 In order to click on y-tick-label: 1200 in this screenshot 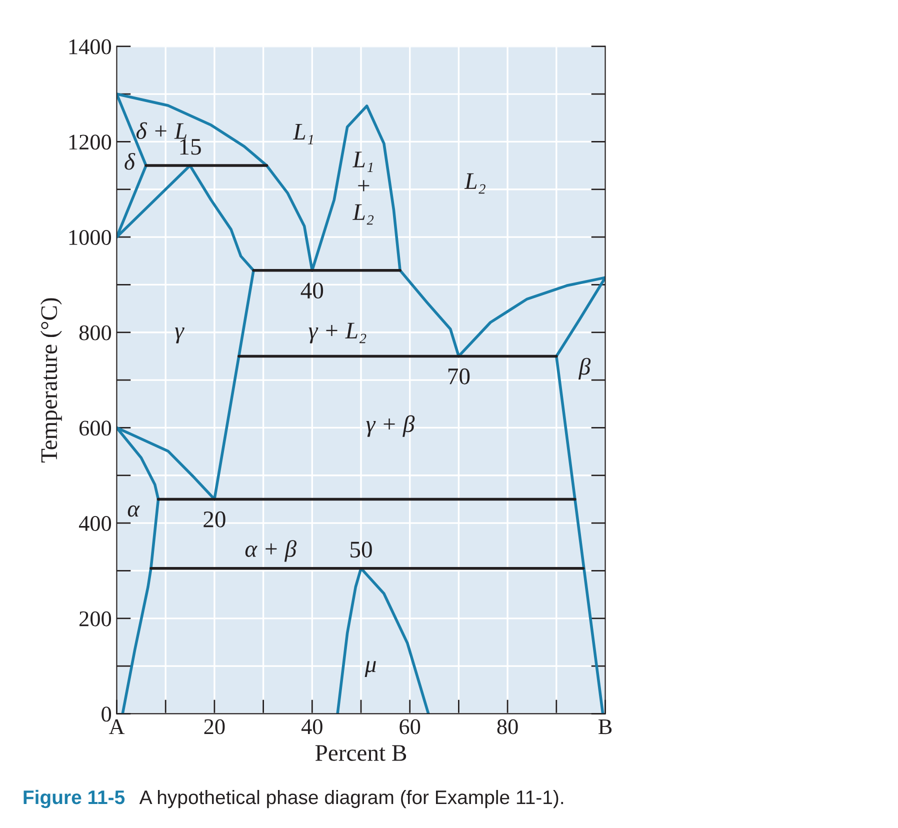, I will do `click(90, 142)`.